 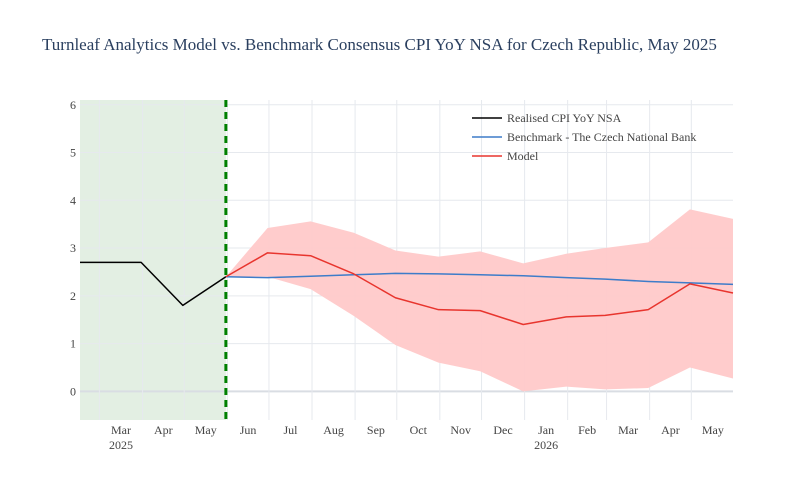 I want to click on y-tick-label: 0, so click(x=73, y=391).